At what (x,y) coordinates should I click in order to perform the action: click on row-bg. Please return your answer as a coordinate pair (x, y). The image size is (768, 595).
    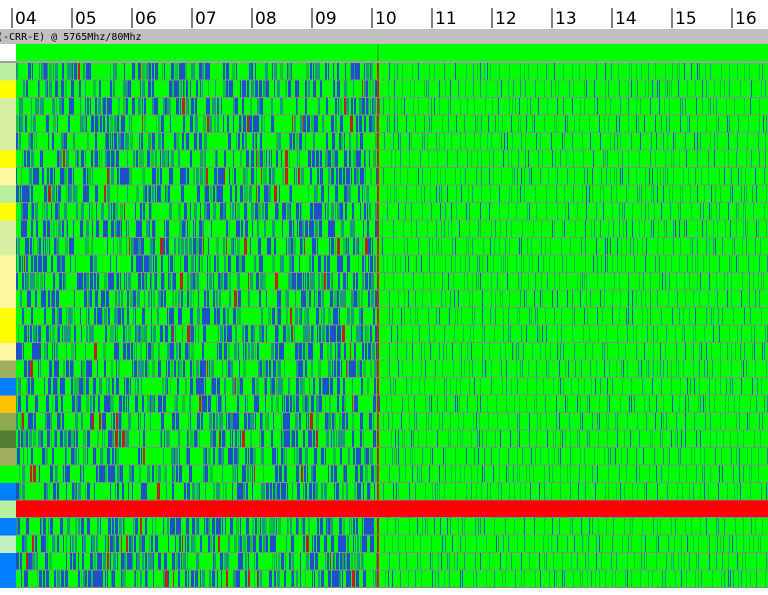
    Looking at the image, I should click on (392, 491).